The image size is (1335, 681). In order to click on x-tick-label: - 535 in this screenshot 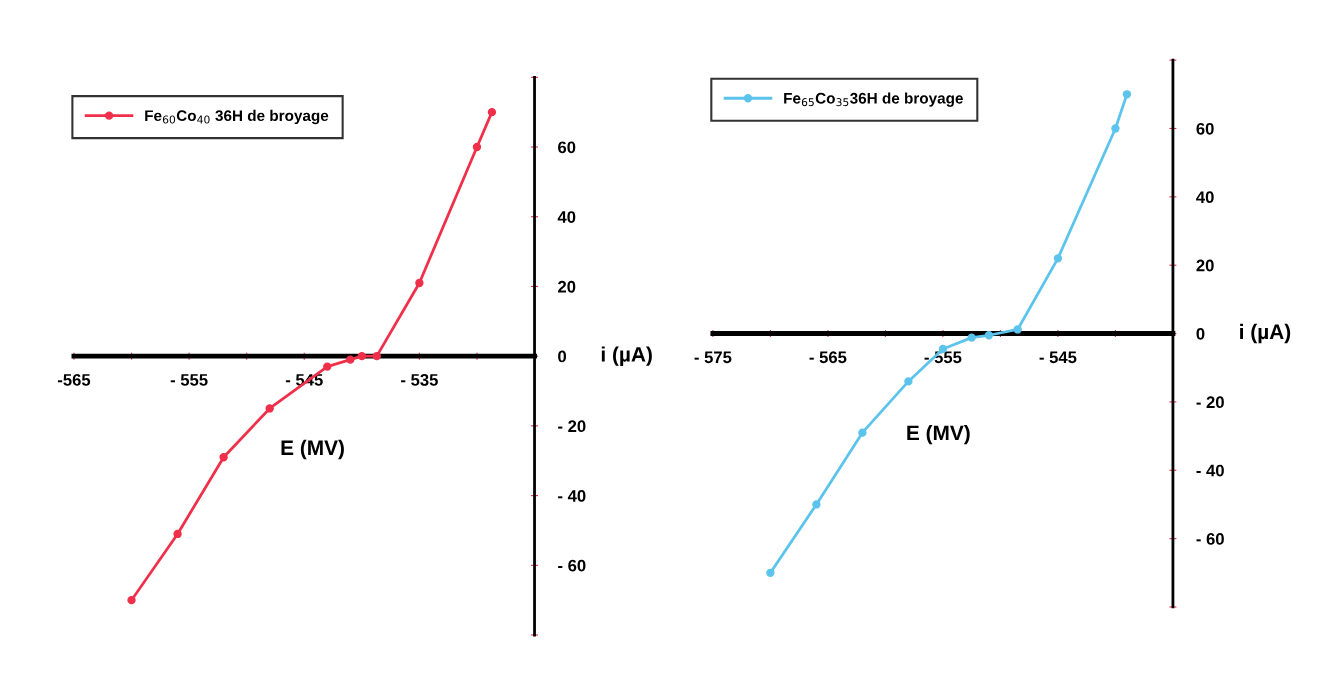, I will do `click(419, 379)`.